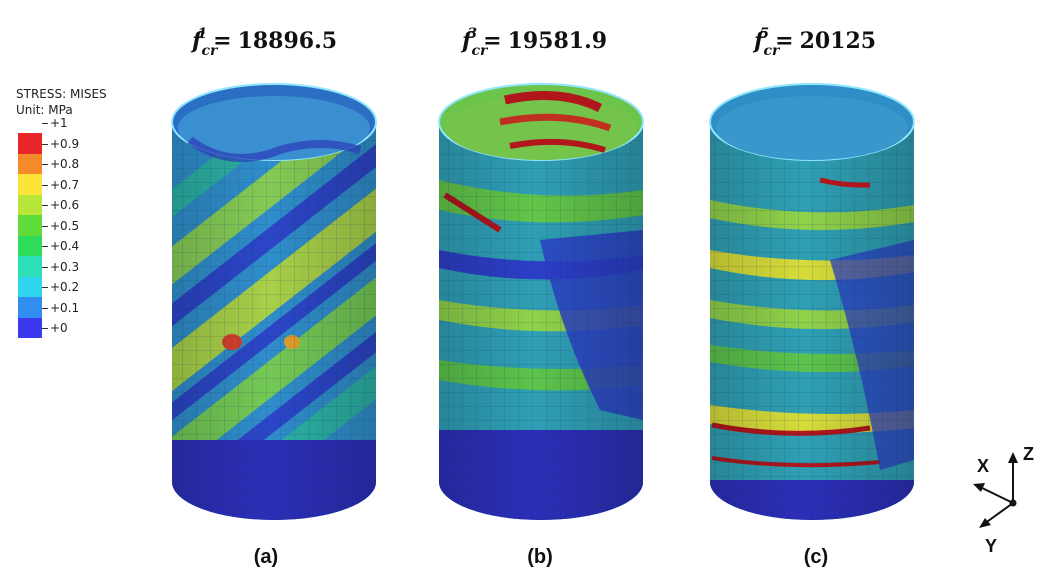  What do you see at coordinates (61, 278) in the screenshot?
I see `legend-level: +0.3` at bounding box center [61, 278].